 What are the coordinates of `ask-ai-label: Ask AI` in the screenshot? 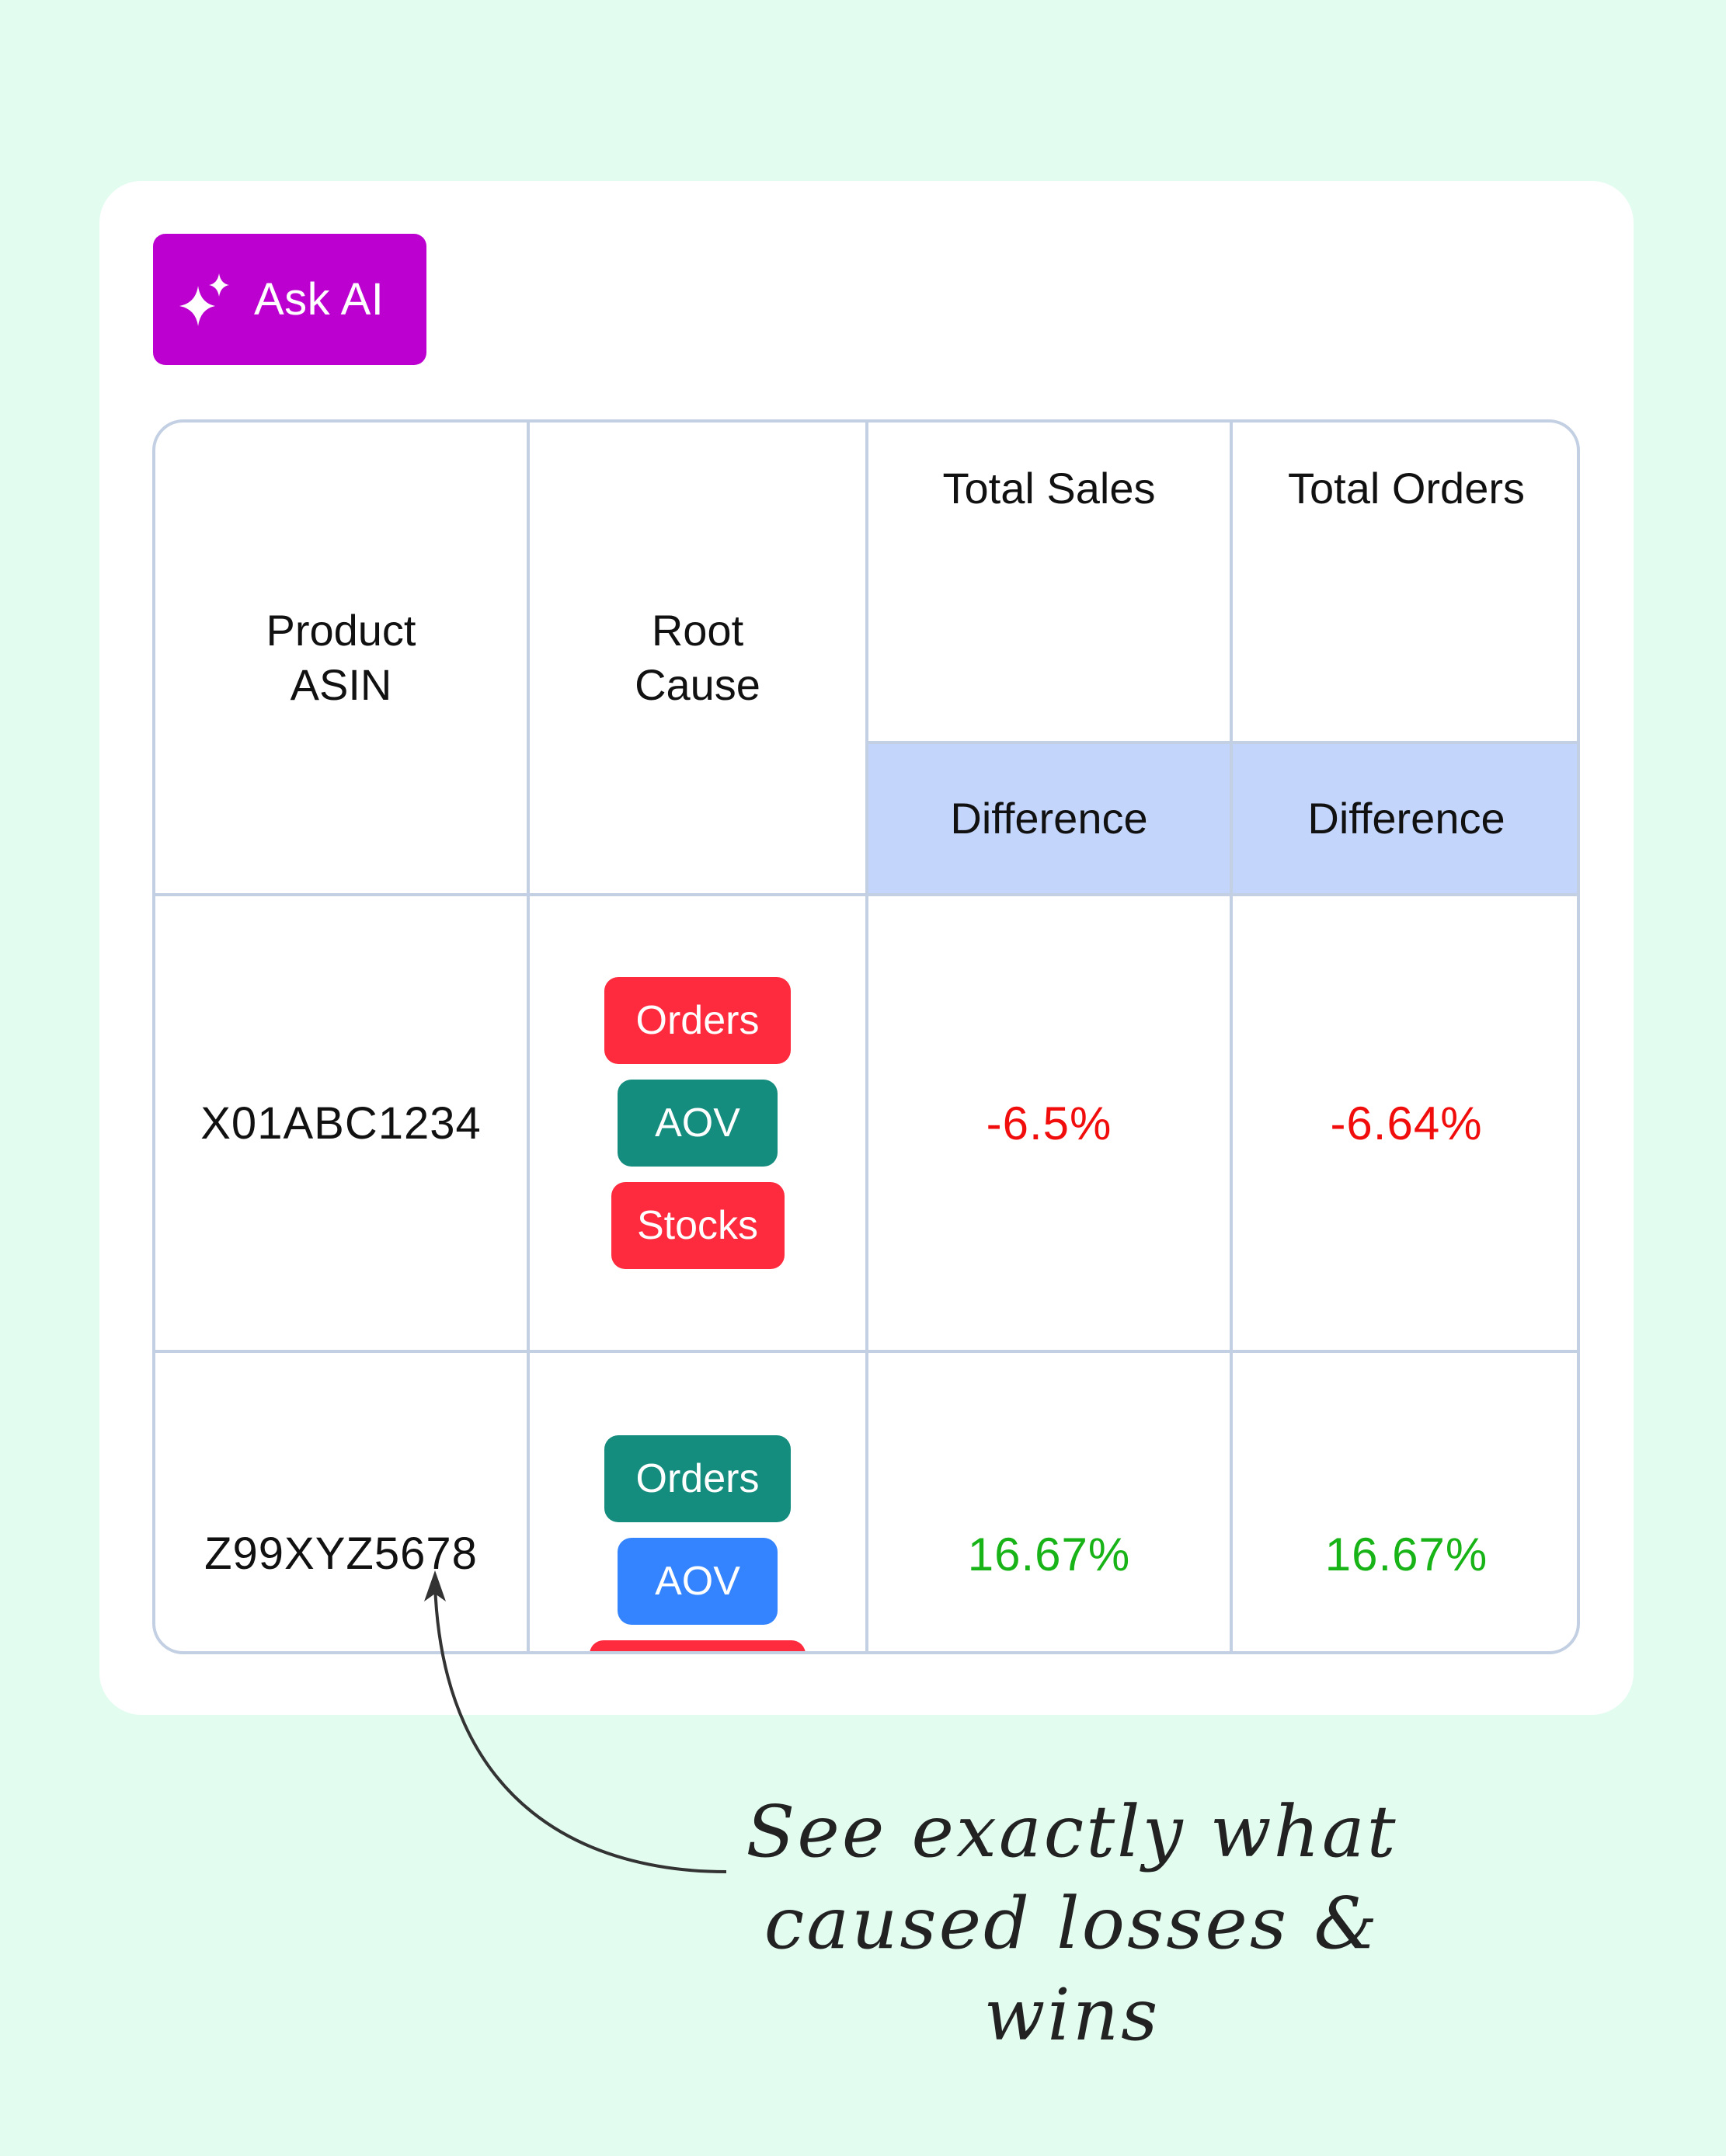 It's located at (319, 299).